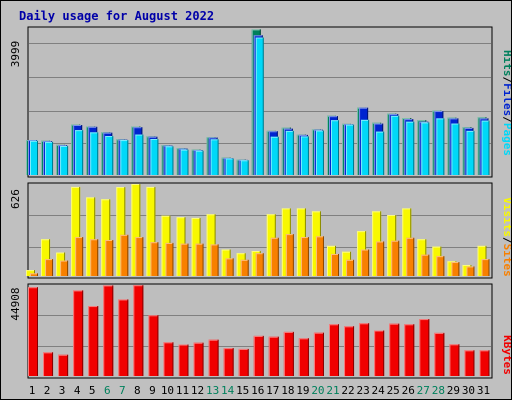 This screenshot has height=400, width=512. Describe the element at coordinates (122, 390) in the screenshot. I see `day-label: 7` at that location.